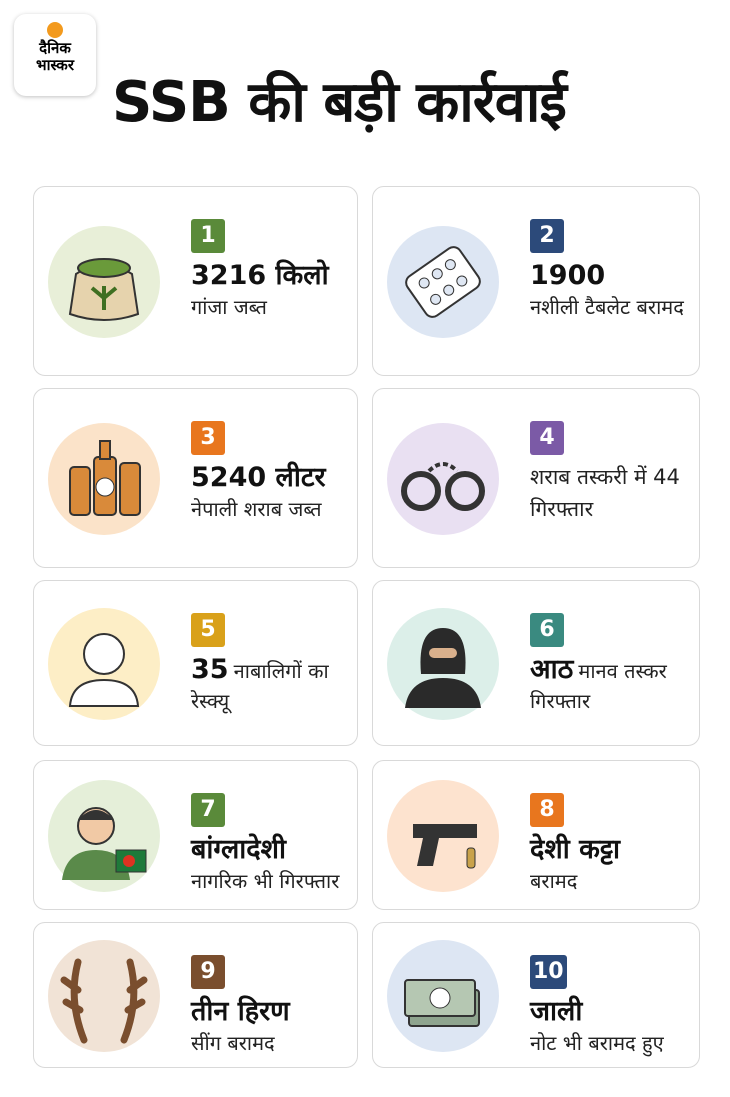 Image resolution: width=730 pixels, height=1097 pixels. I want to click on card-text: 7 बांग्लादेशी नागरिक भी गिरफ्तार, so click(270, 844).